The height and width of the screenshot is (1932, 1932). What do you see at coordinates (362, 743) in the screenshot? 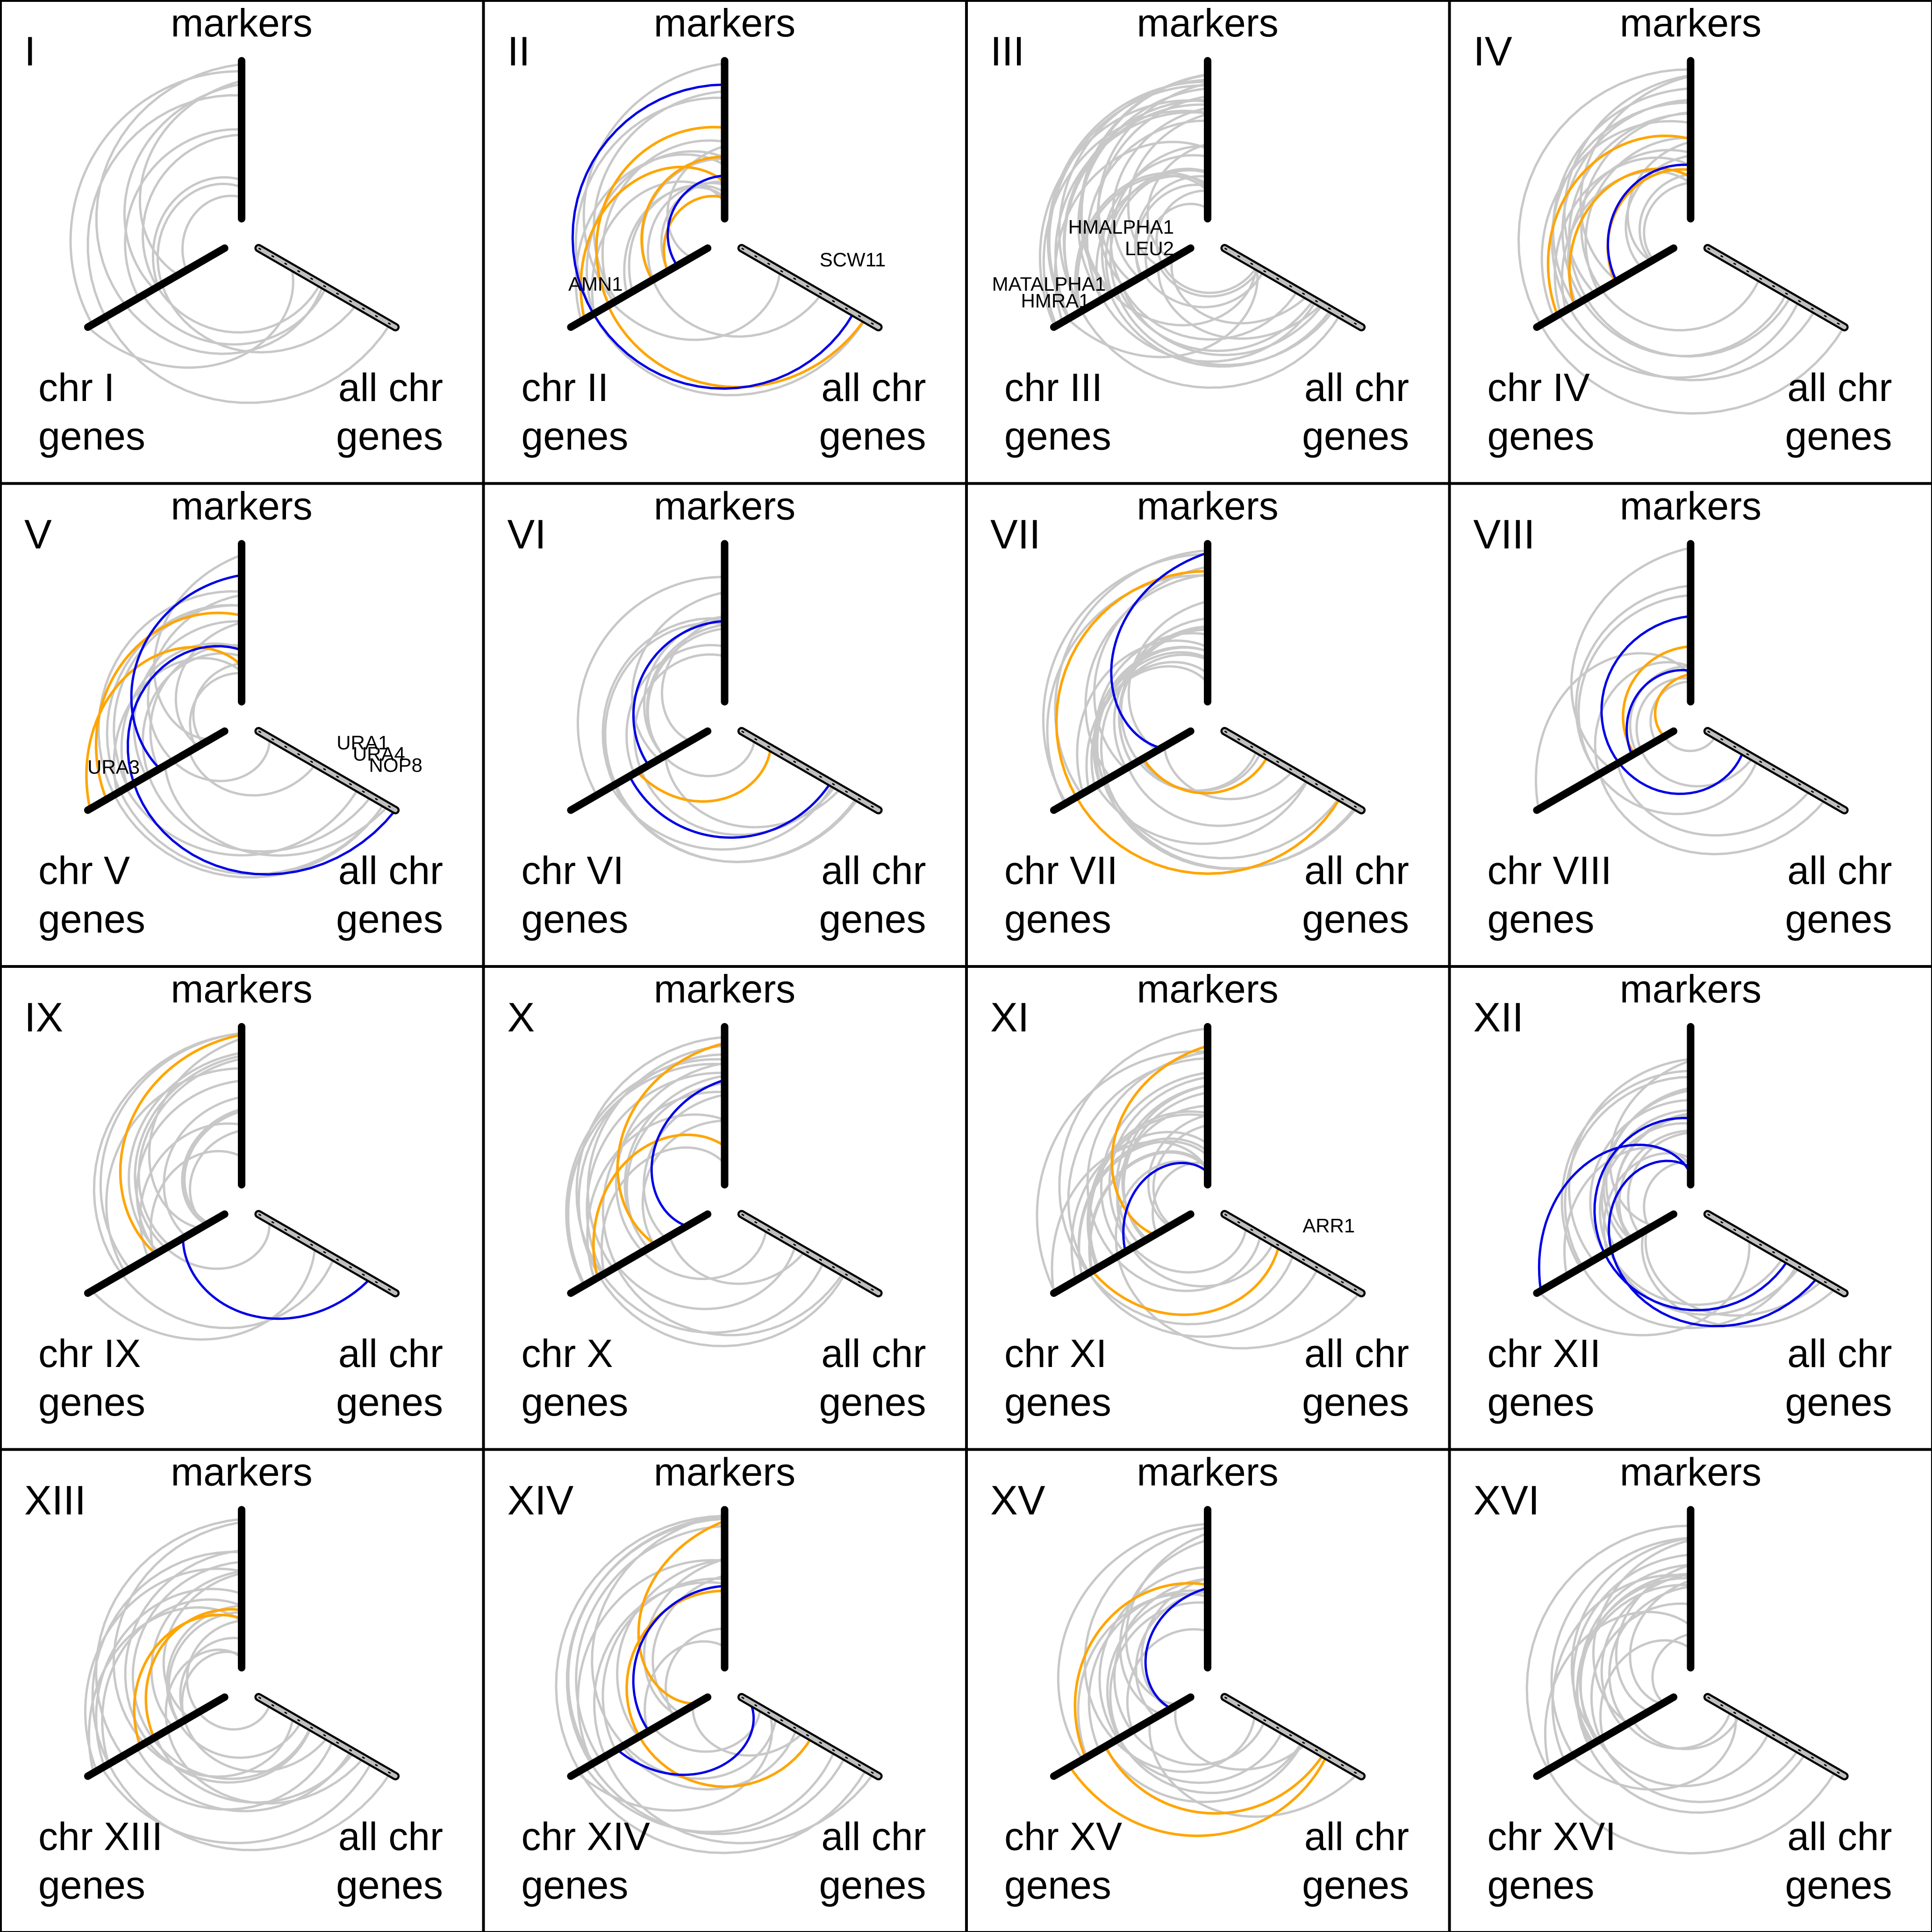
I see `gene-annotation: URA1` at bounding box center [362, 743].